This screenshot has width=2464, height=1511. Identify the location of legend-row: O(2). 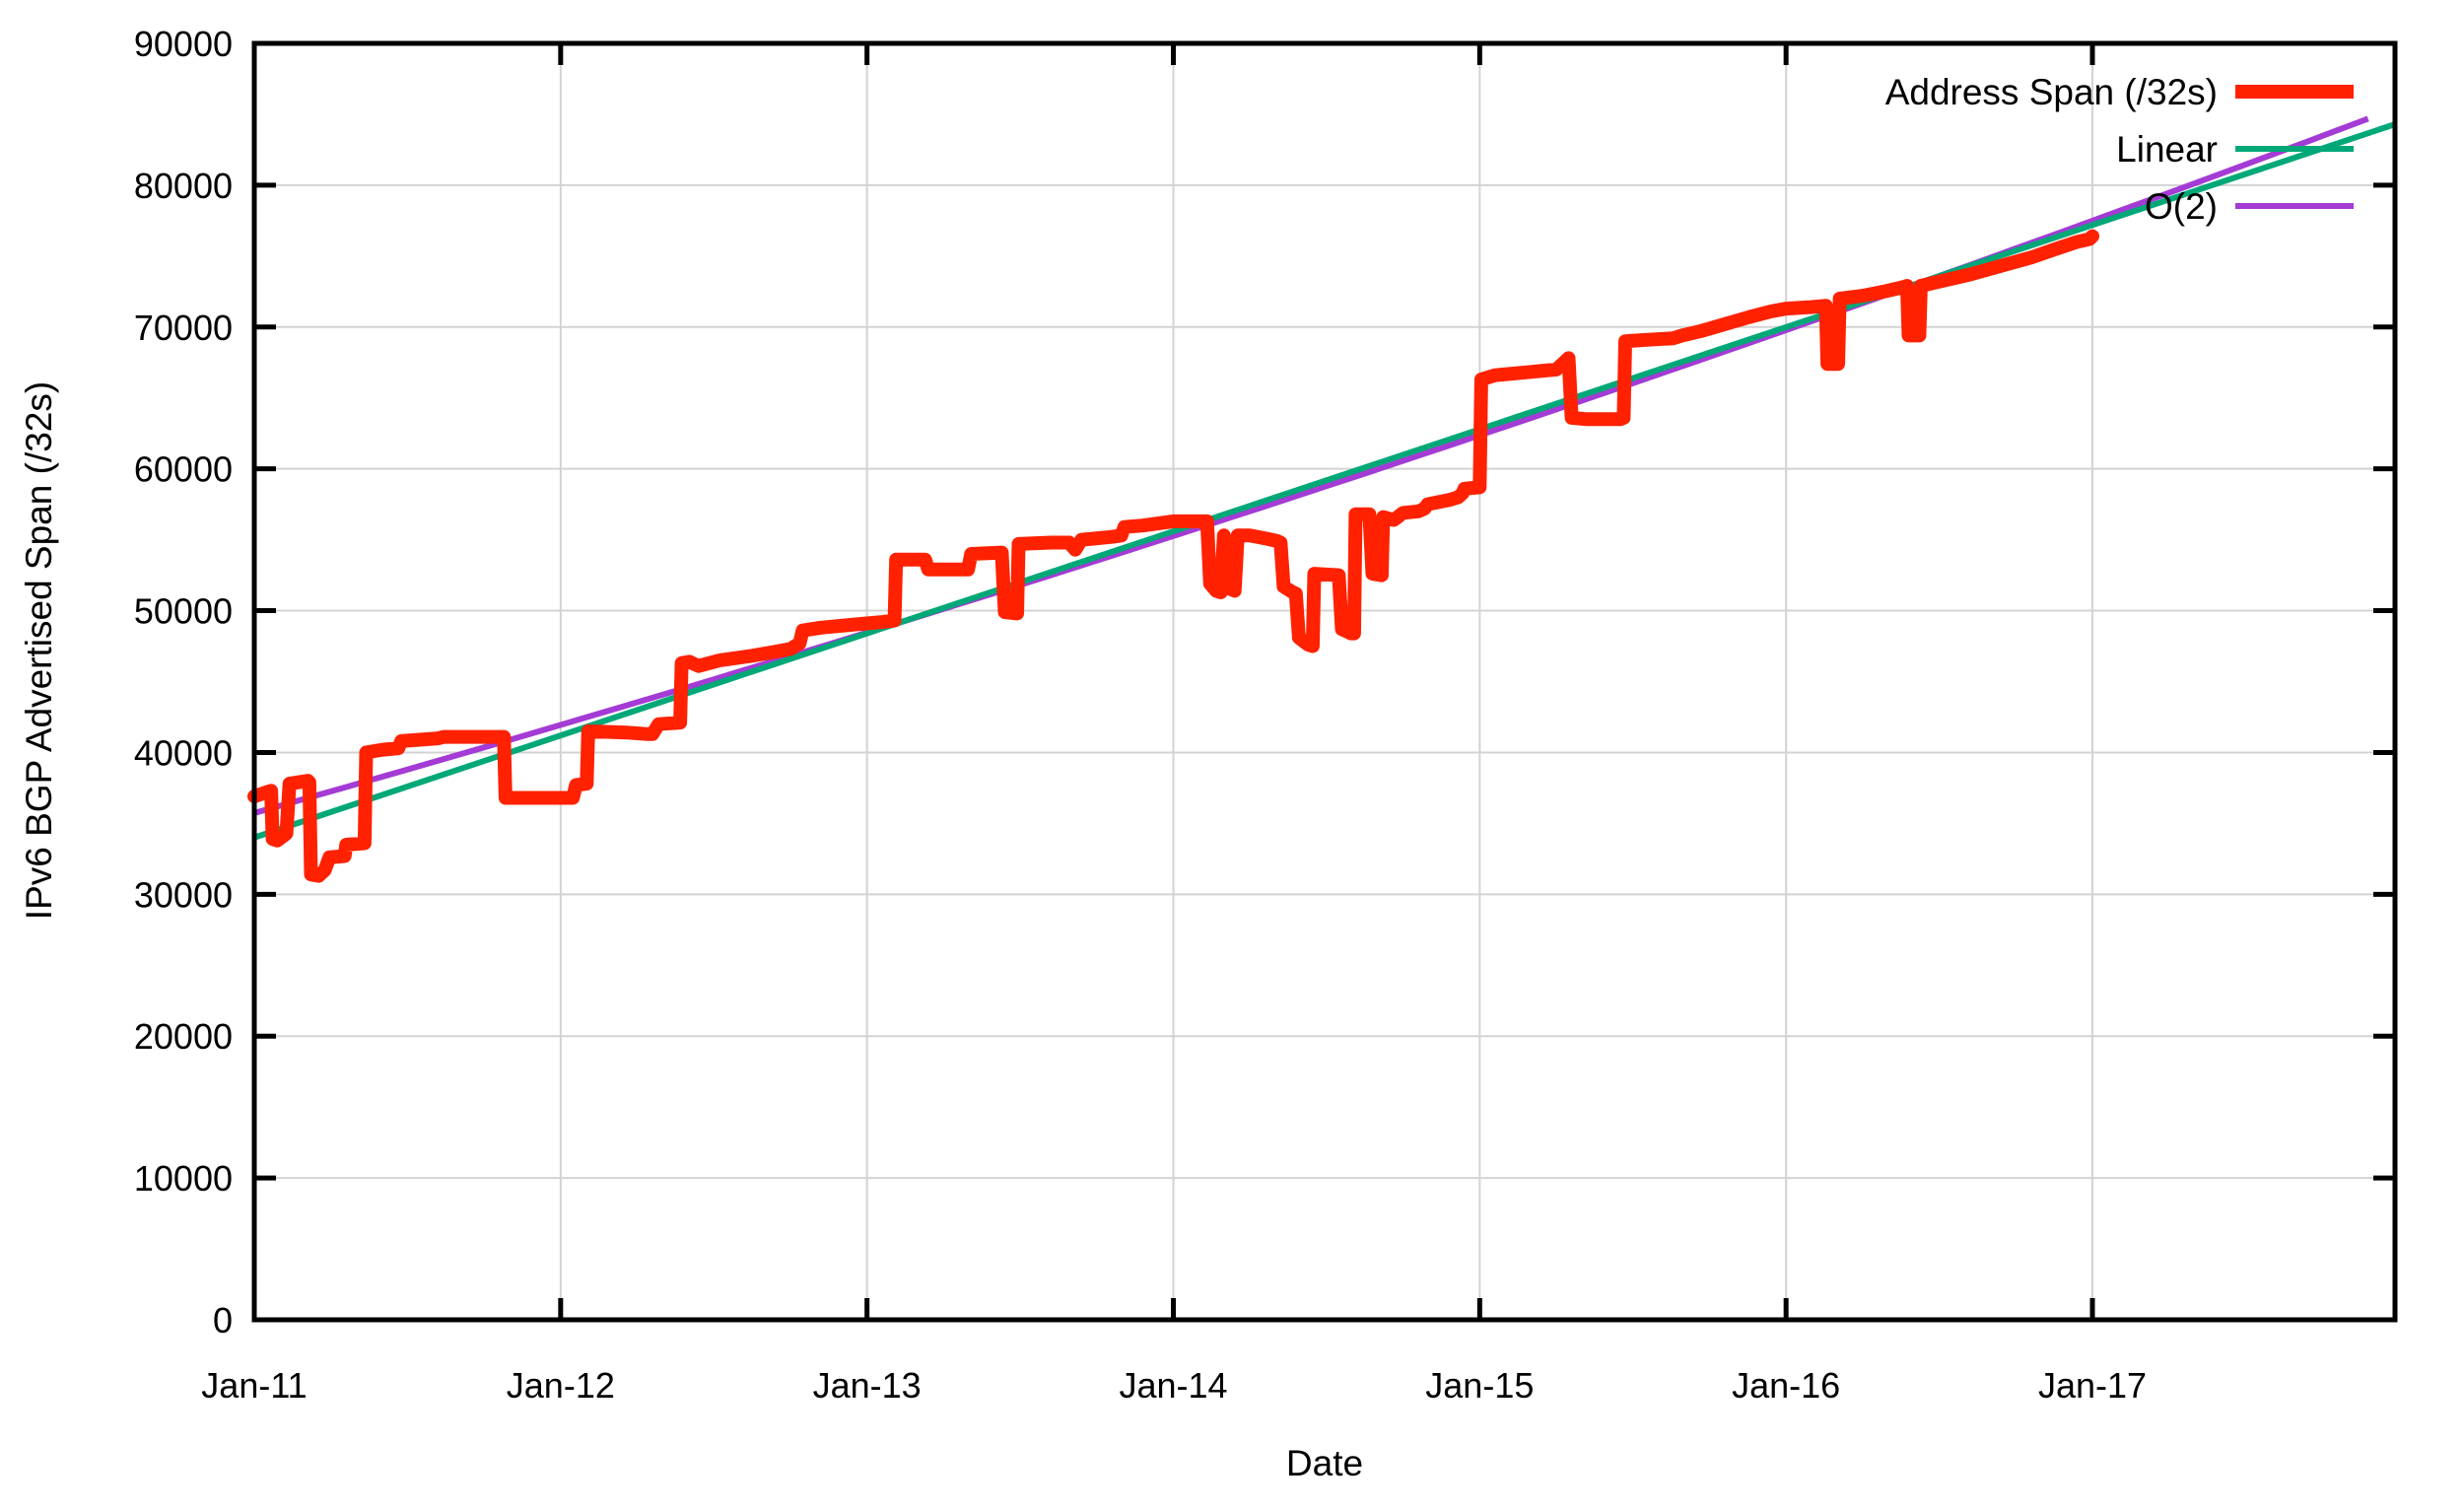
(2249, 206).